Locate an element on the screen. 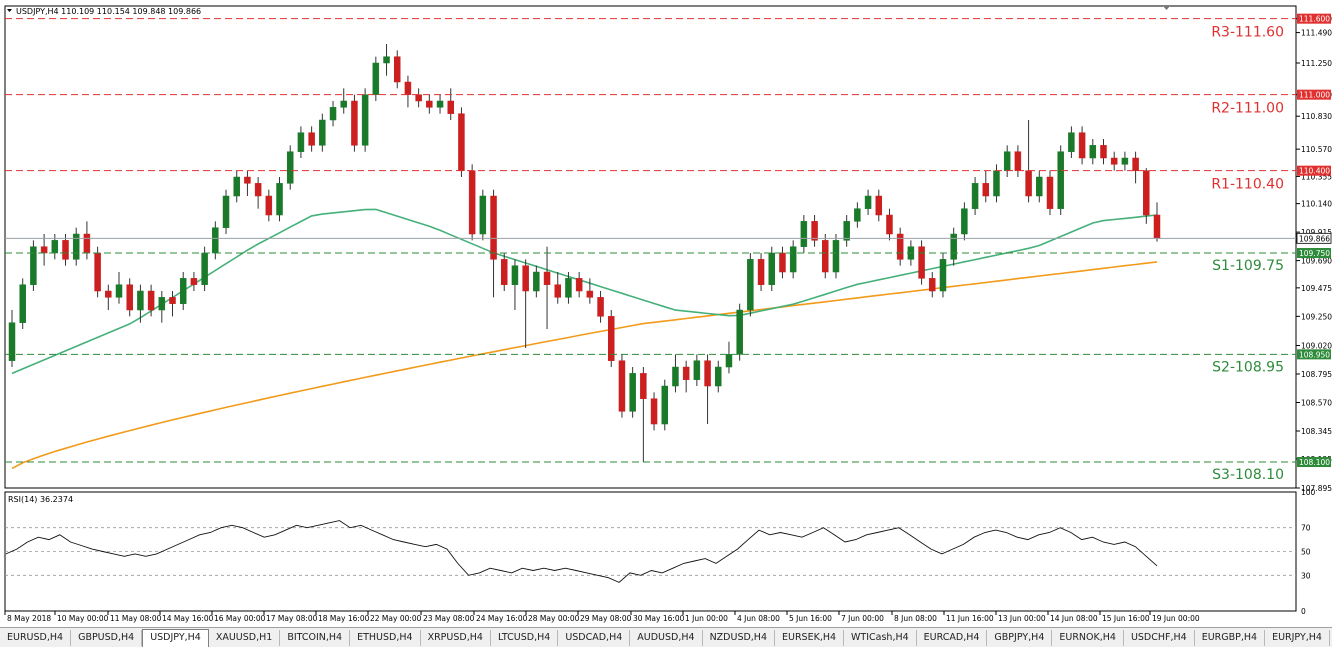 This screenshot has width=1332, height=647. price-tick-label: 108.345 is located at coordinates (1316, 431).